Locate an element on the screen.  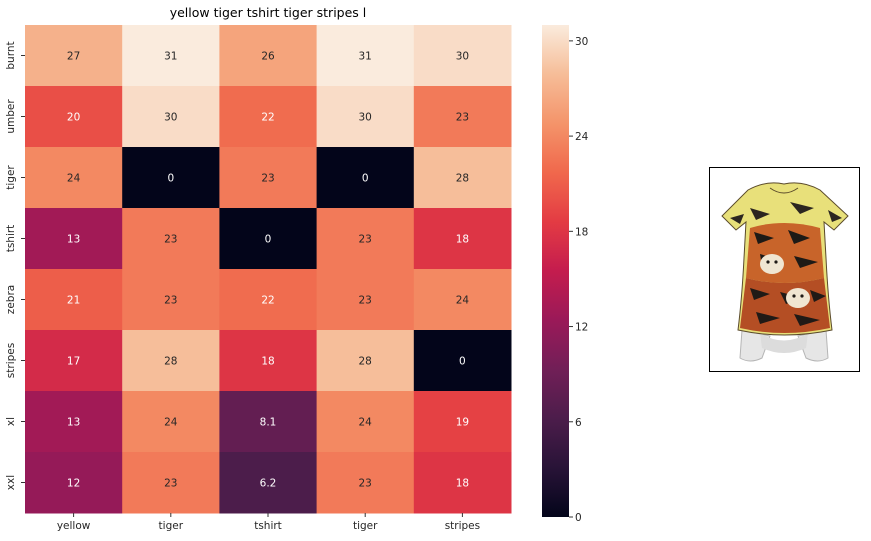
x-tick-label: tshirt is located at coordinates (268, 526).